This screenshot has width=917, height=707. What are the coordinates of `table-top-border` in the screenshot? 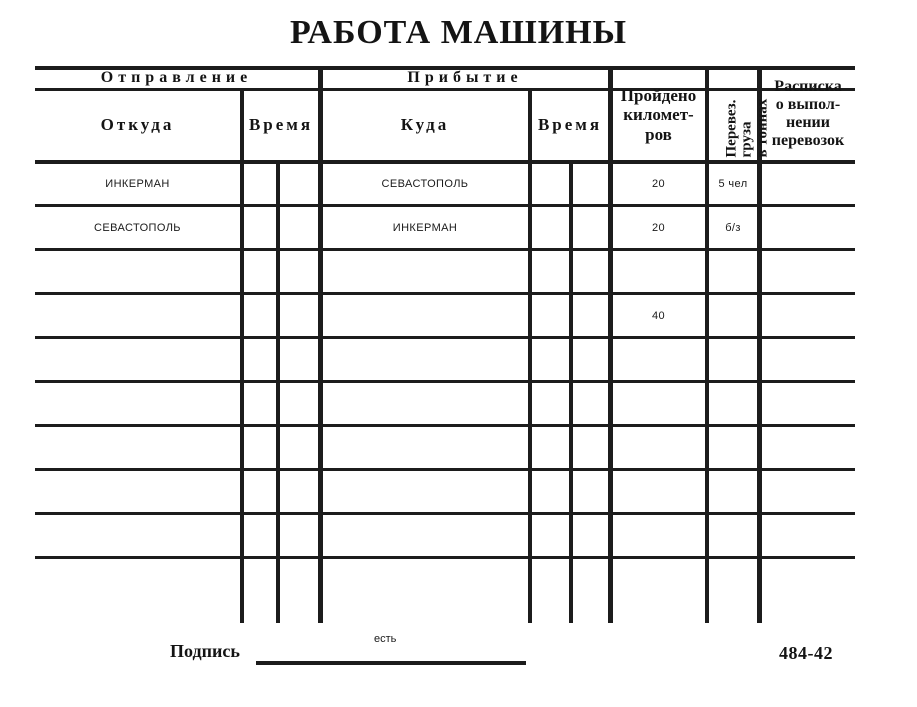 It's located at (445, 68).